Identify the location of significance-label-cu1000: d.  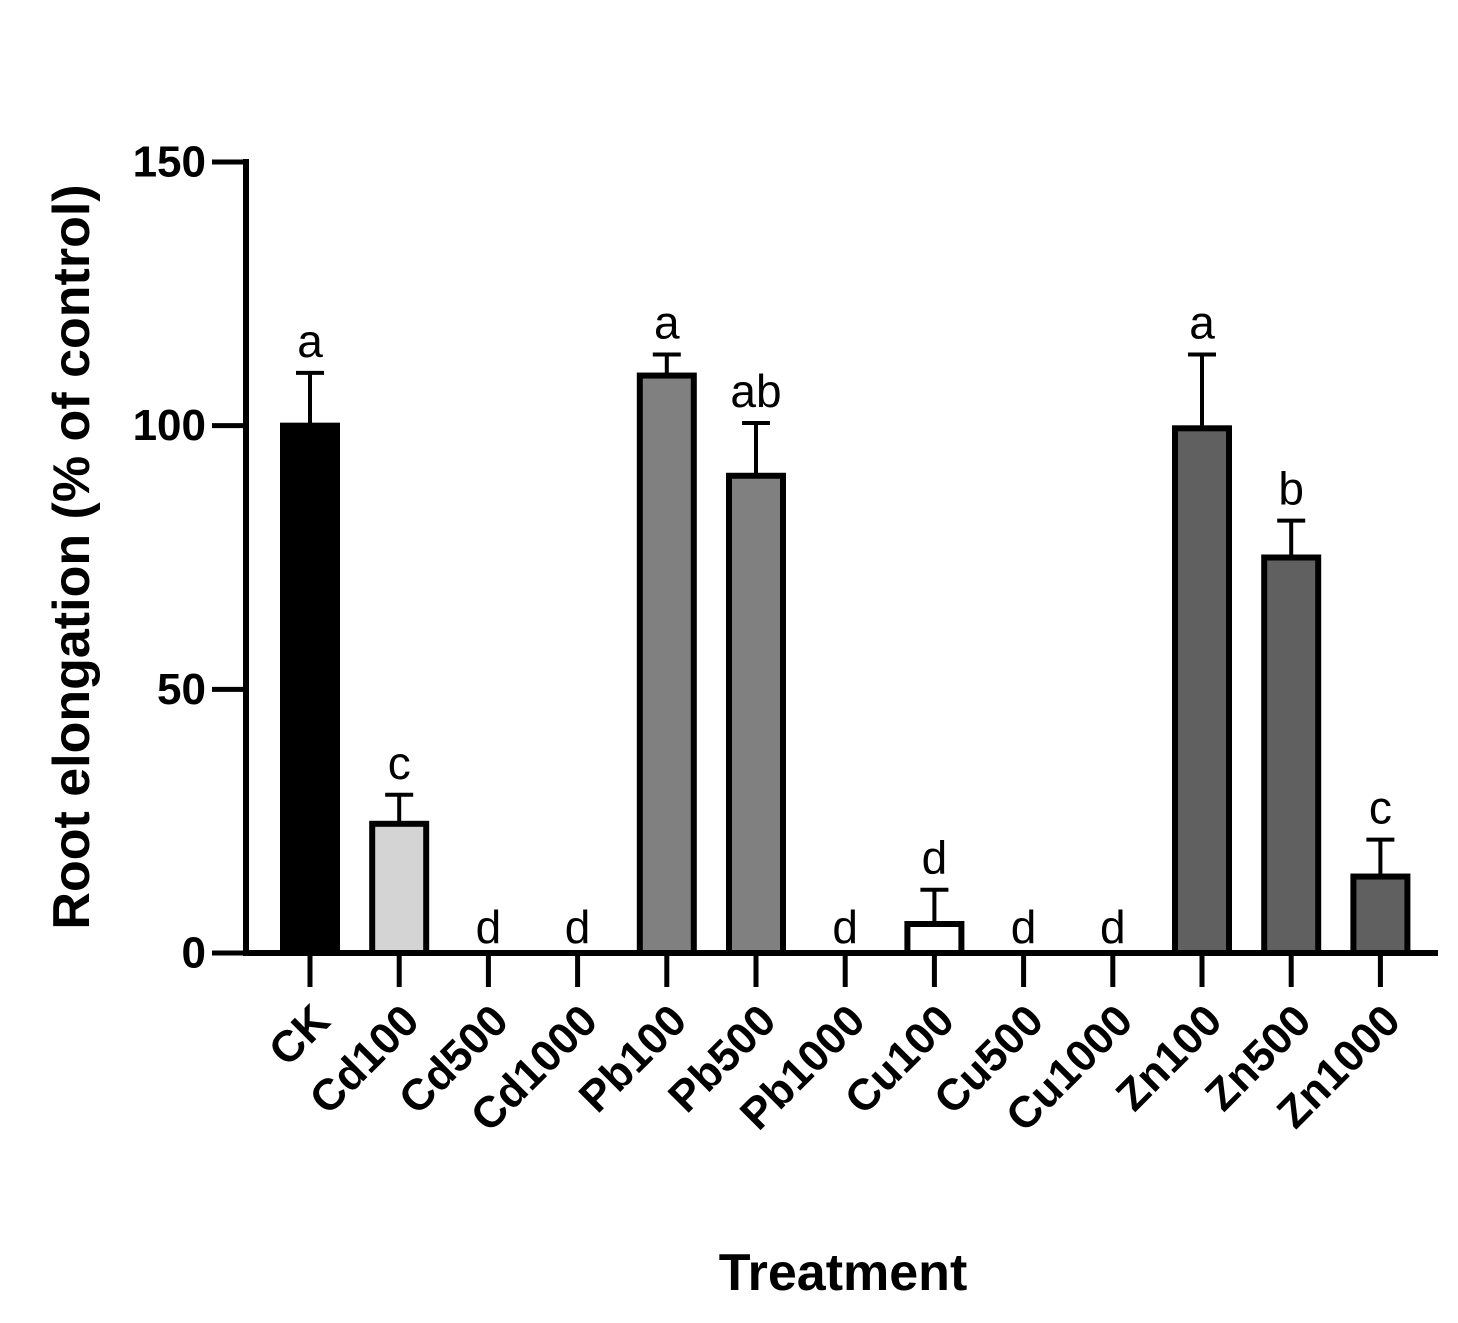
(1113, 927).